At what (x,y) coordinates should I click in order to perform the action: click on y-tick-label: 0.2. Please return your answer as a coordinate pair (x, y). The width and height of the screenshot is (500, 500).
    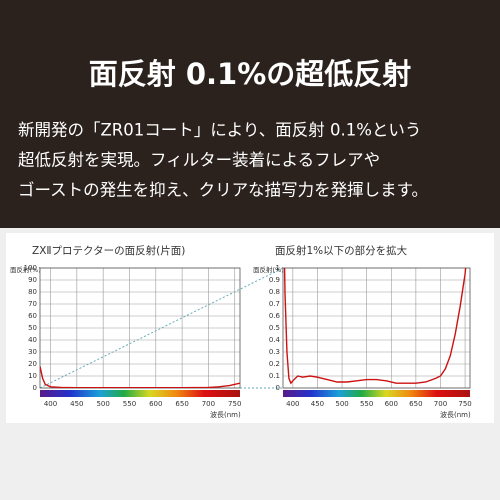
    Looking at the image, I should click on (274, 364).